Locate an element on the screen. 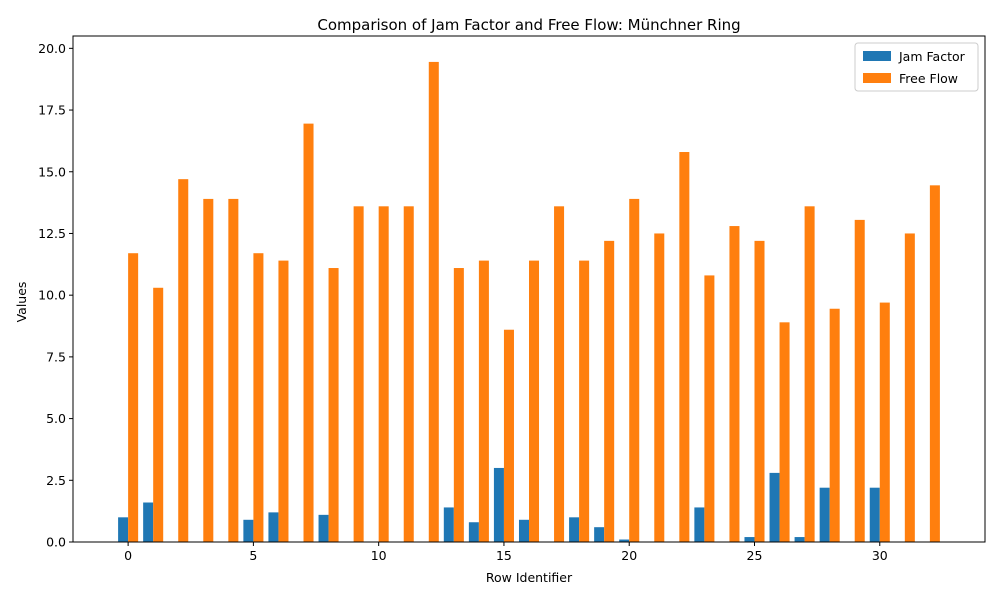 The image size is (1000, 600). x-tick-label: 20 is located at coordinates (629, 555).